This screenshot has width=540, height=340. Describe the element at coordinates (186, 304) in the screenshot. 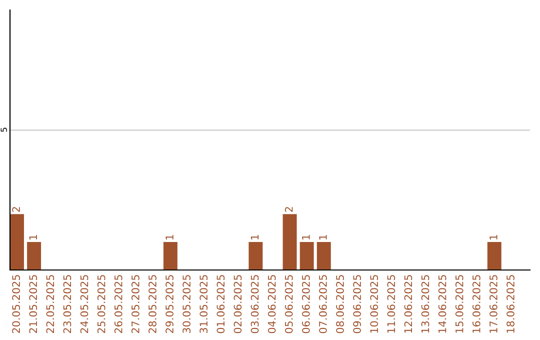

I see `x-tick-label: 30.05.2025` at that location.